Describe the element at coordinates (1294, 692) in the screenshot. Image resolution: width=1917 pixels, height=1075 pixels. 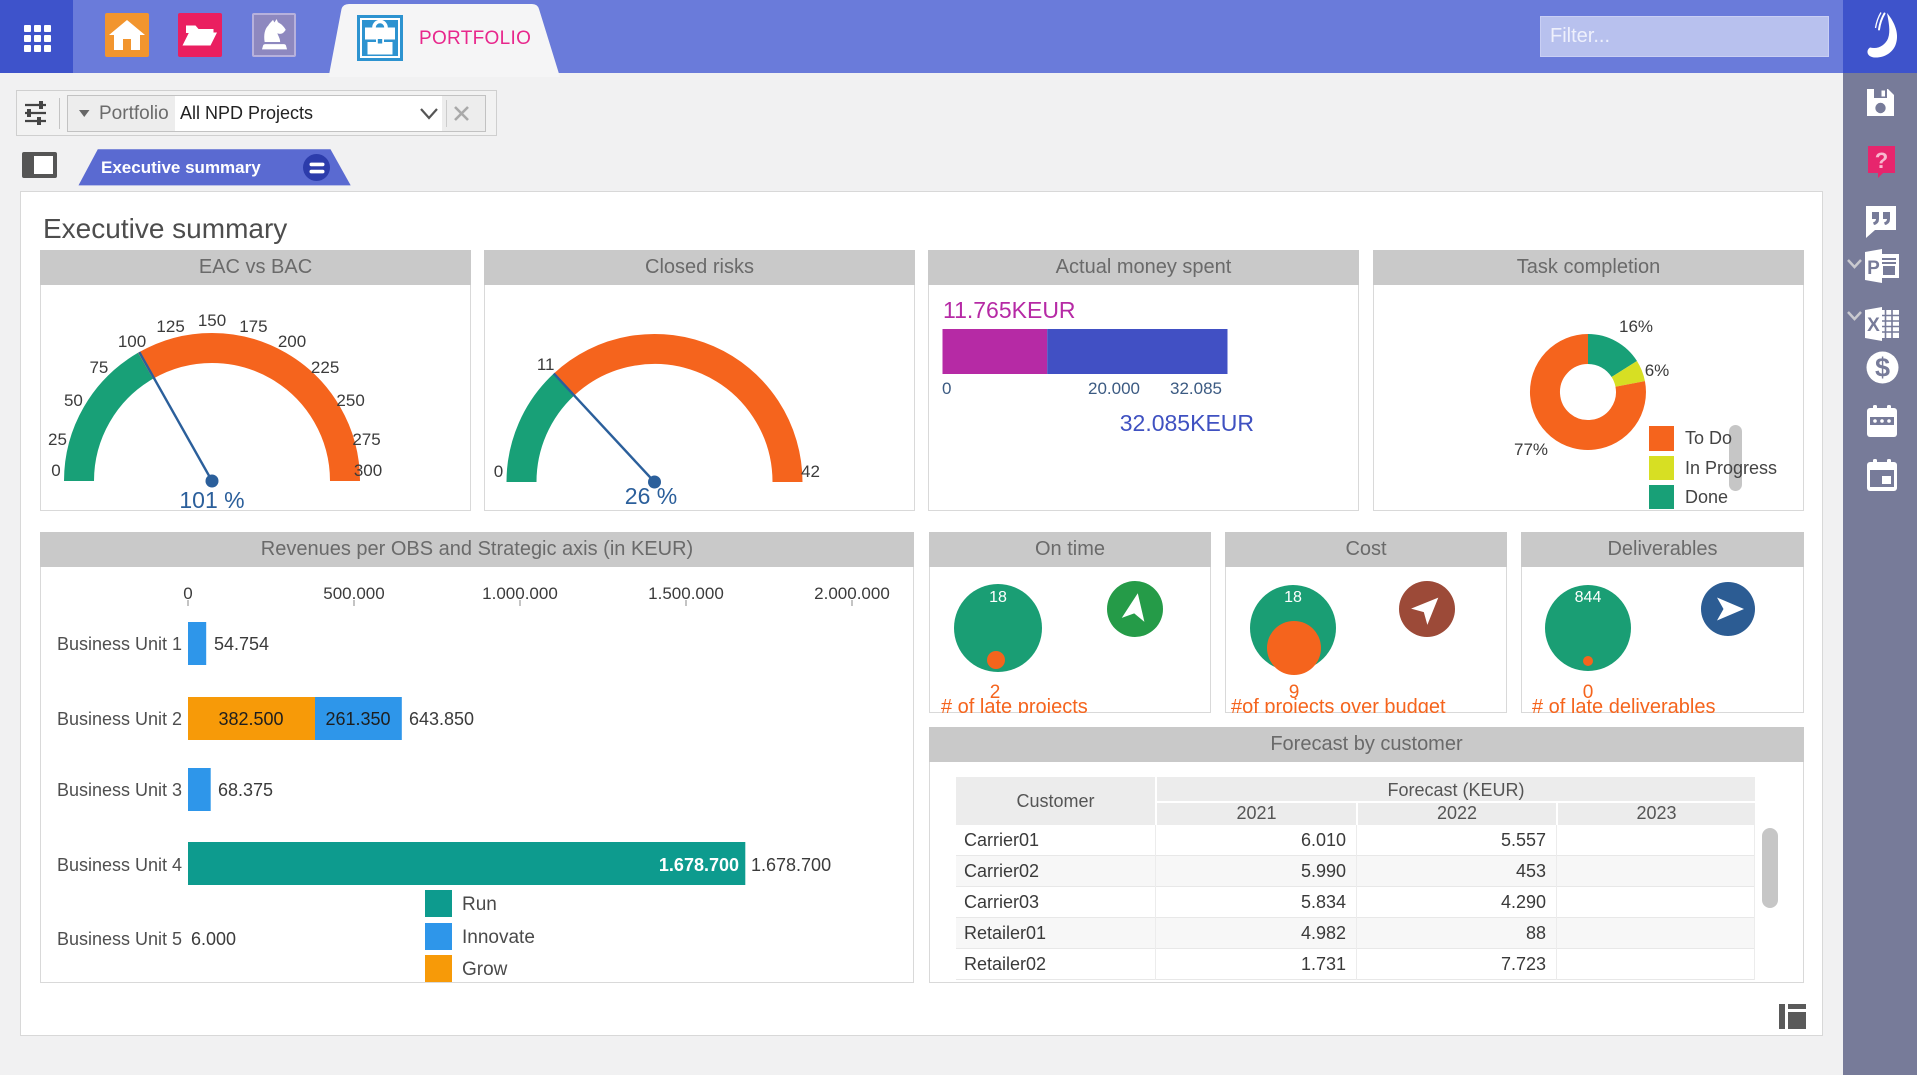
I see `svg-text: 9` at that location.